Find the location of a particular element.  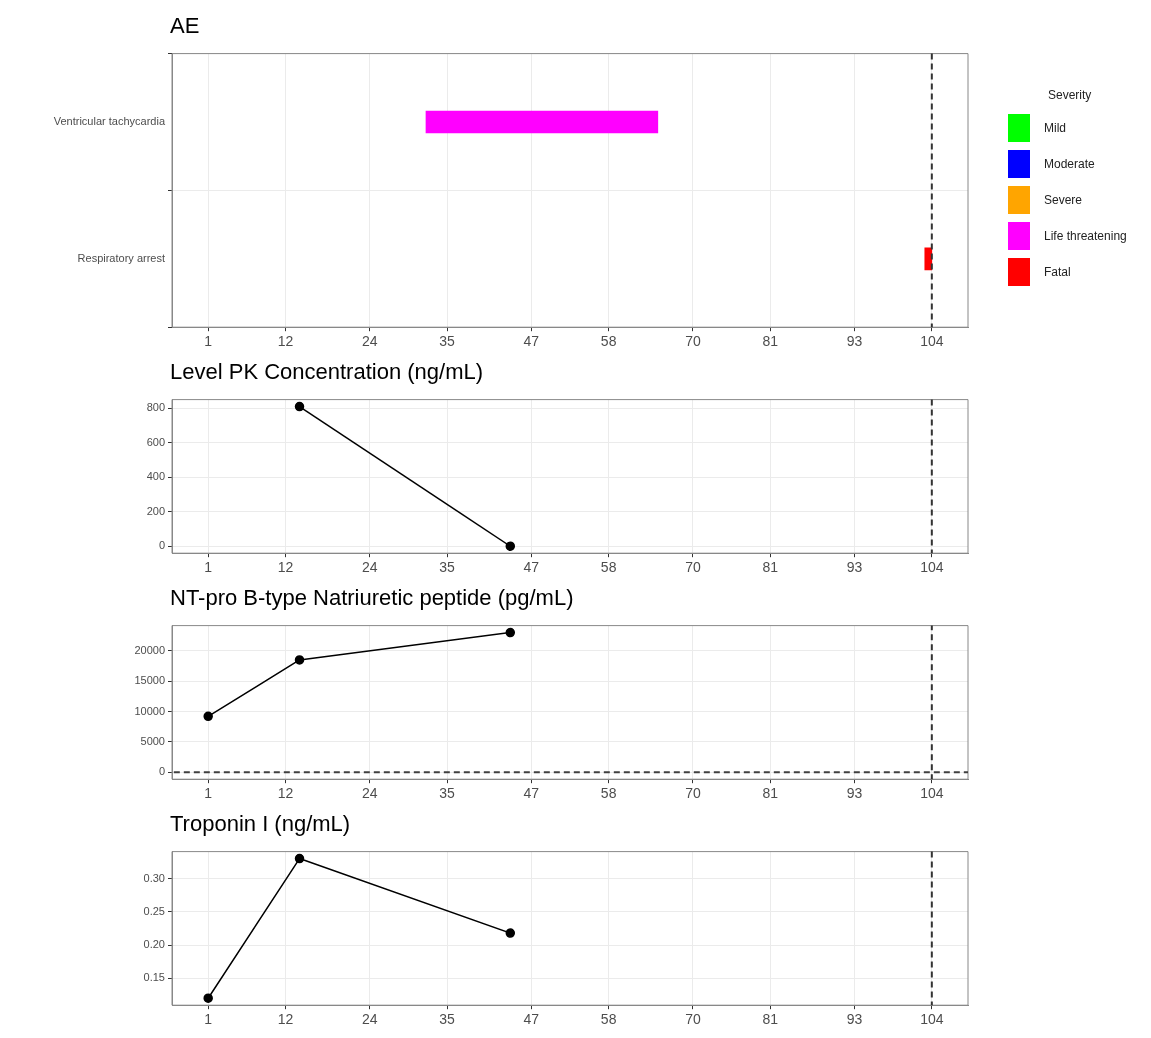

y-tick-label: 0.30 is located at coordinates (154, 877).